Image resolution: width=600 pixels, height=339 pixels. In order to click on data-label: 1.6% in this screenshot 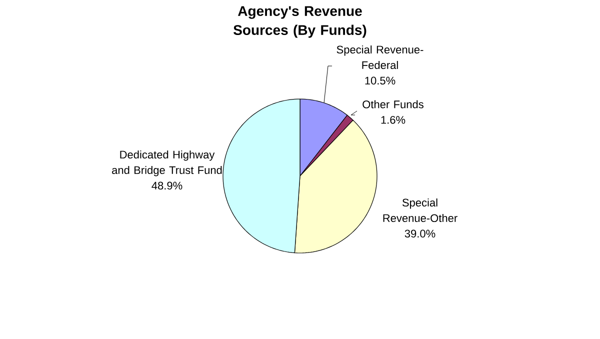, I will do `click(393, 120)`.